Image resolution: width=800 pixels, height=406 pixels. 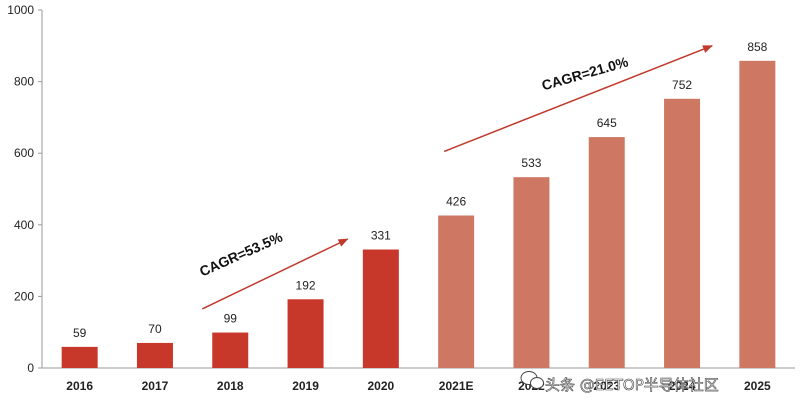 What do you see at coordinates (585, 73) in the screenshot?
I see `cagr-label: CAGR=21.0%` at bounding box center [585, 73].